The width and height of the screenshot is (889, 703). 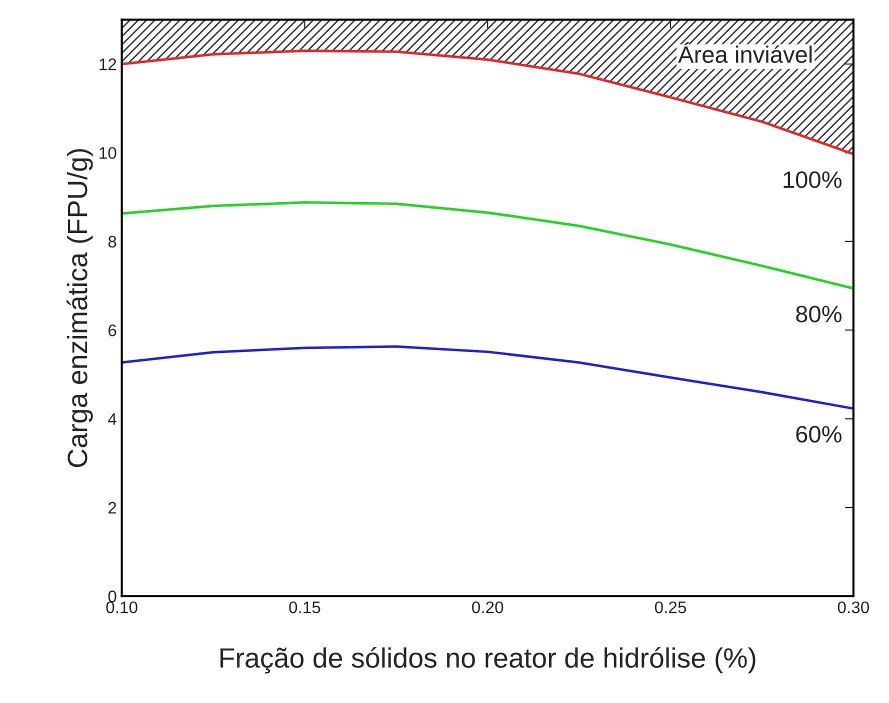 I want to click on y-tick-label: 10, so click(x=108, y=153).